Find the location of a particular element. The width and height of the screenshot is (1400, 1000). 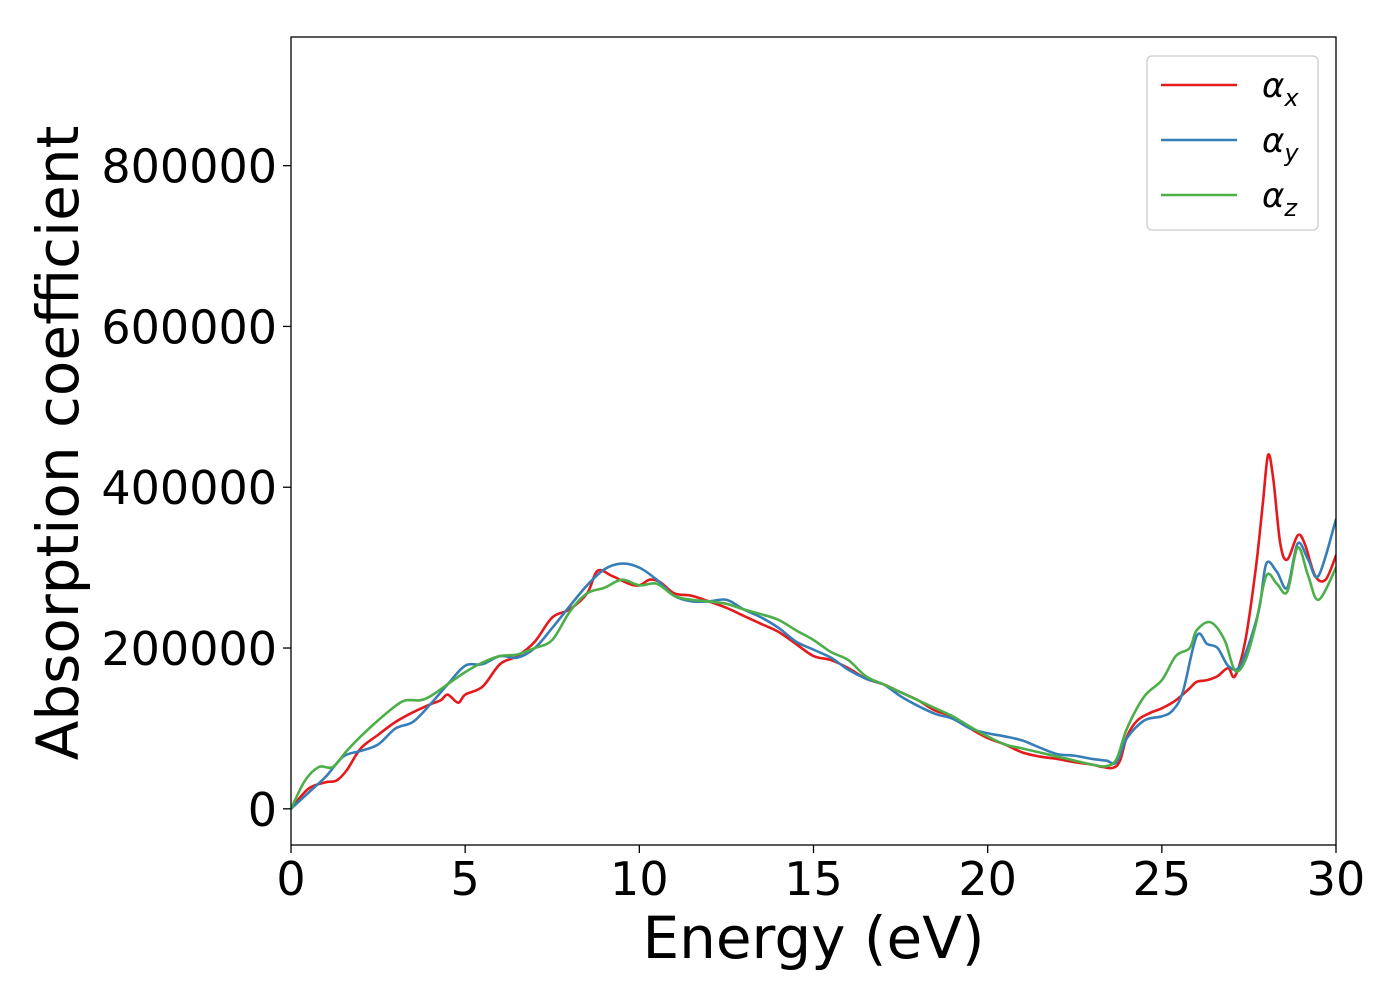

legend-box is located at coordinates (1232, 143).